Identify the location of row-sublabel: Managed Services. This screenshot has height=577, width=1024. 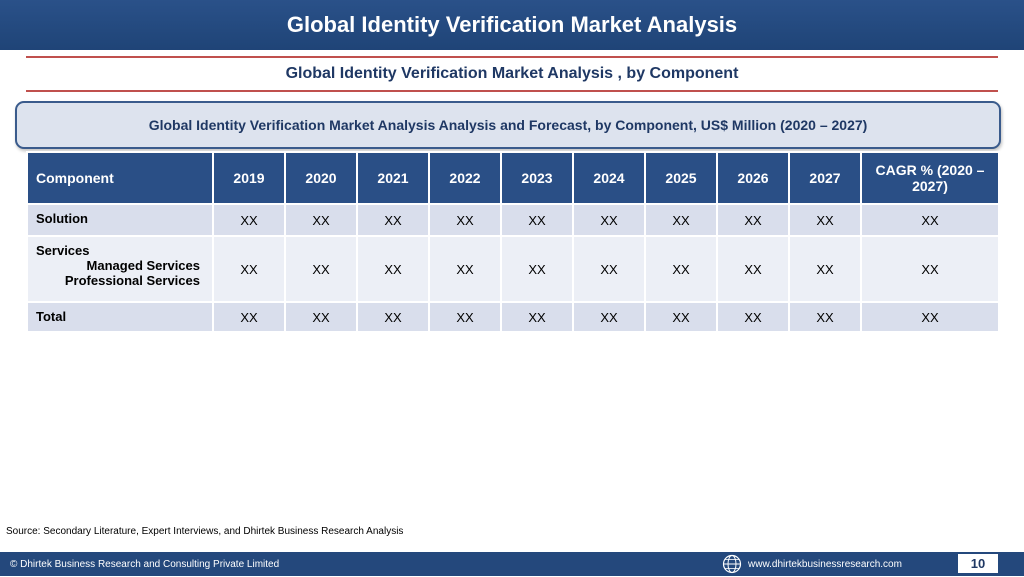
(143, 265).